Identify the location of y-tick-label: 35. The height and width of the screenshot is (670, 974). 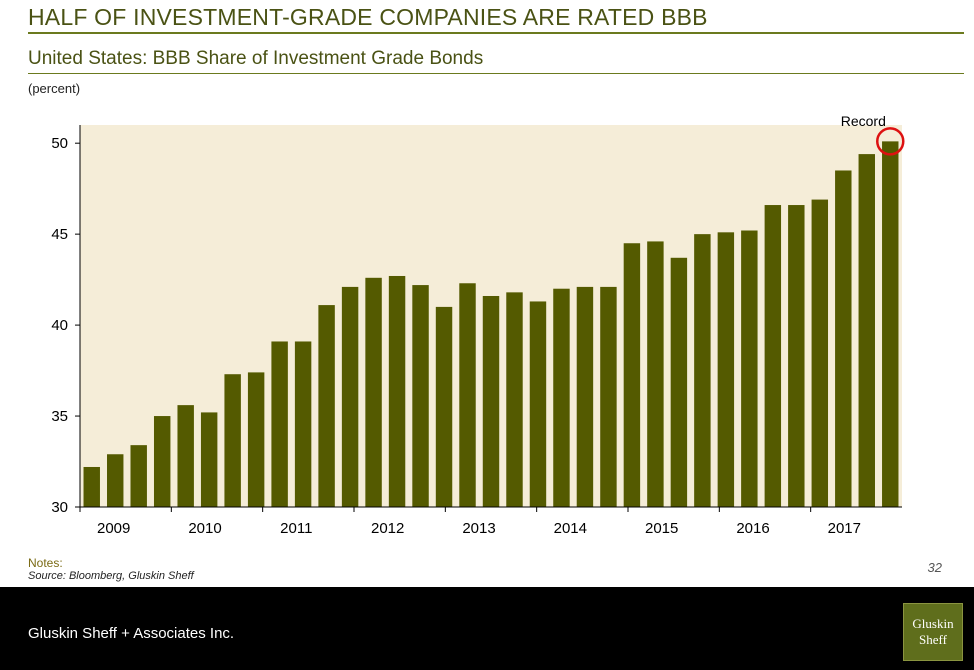
(59, 416).